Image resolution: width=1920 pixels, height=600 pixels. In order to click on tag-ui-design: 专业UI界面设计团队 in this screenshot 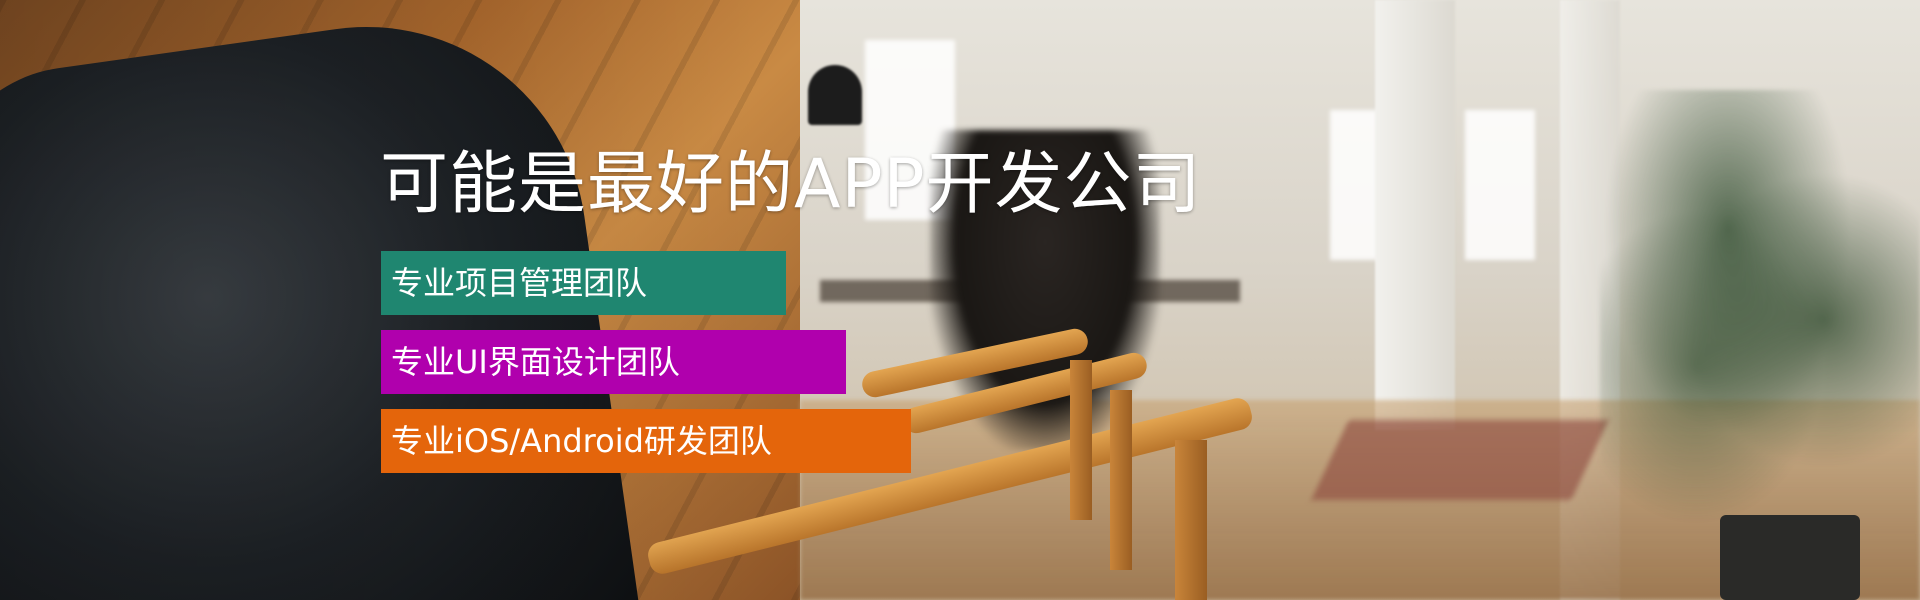, I will do `click(613, 362)`.